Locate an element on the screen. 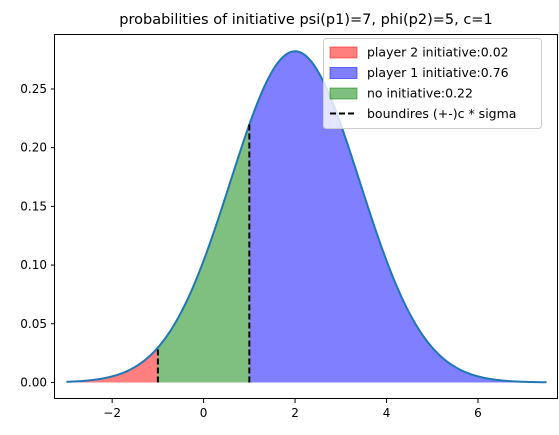 The height and width of the screenshot is (435, 559). x-axis: −202468 is located at coordinates (292, 409).